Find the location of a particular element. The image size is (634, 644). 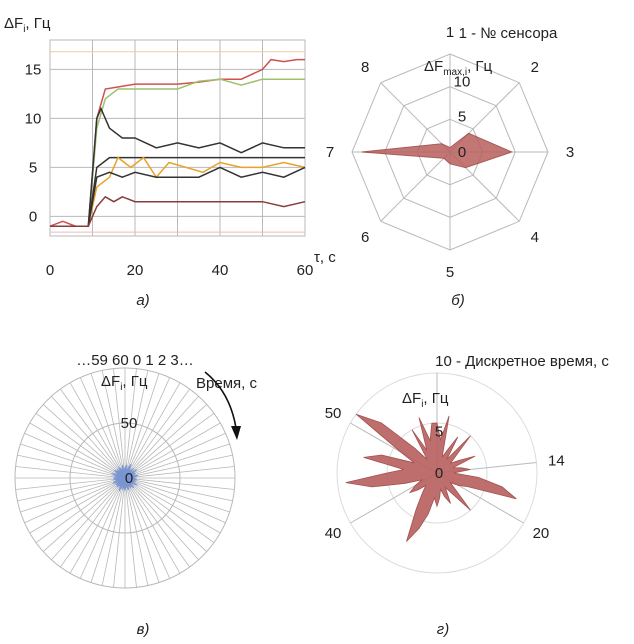

panel-d-area is located at coordinates (431, 477).